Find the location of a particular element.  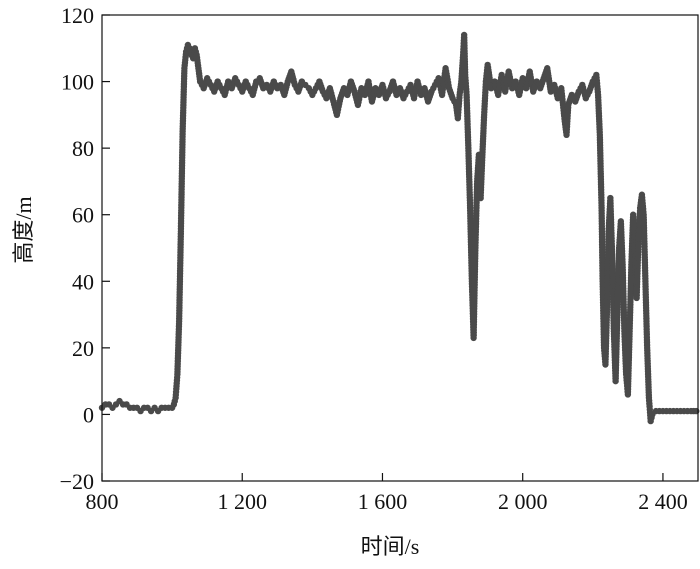

y-axis-title: 高度/m is located at coordinates (23, 229).